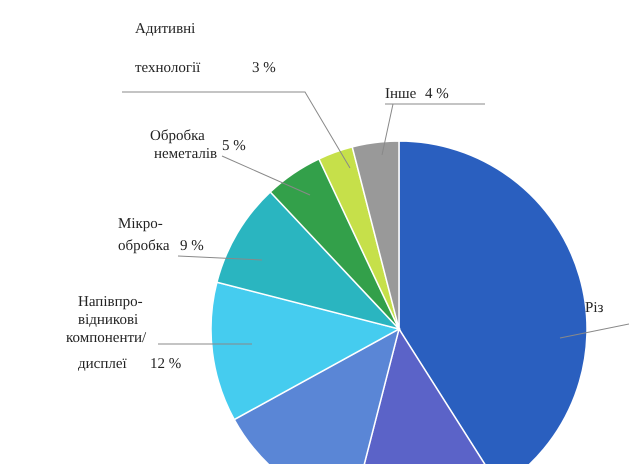  I want to click on slice-label: Мікро- обробка, so click(144, 235).